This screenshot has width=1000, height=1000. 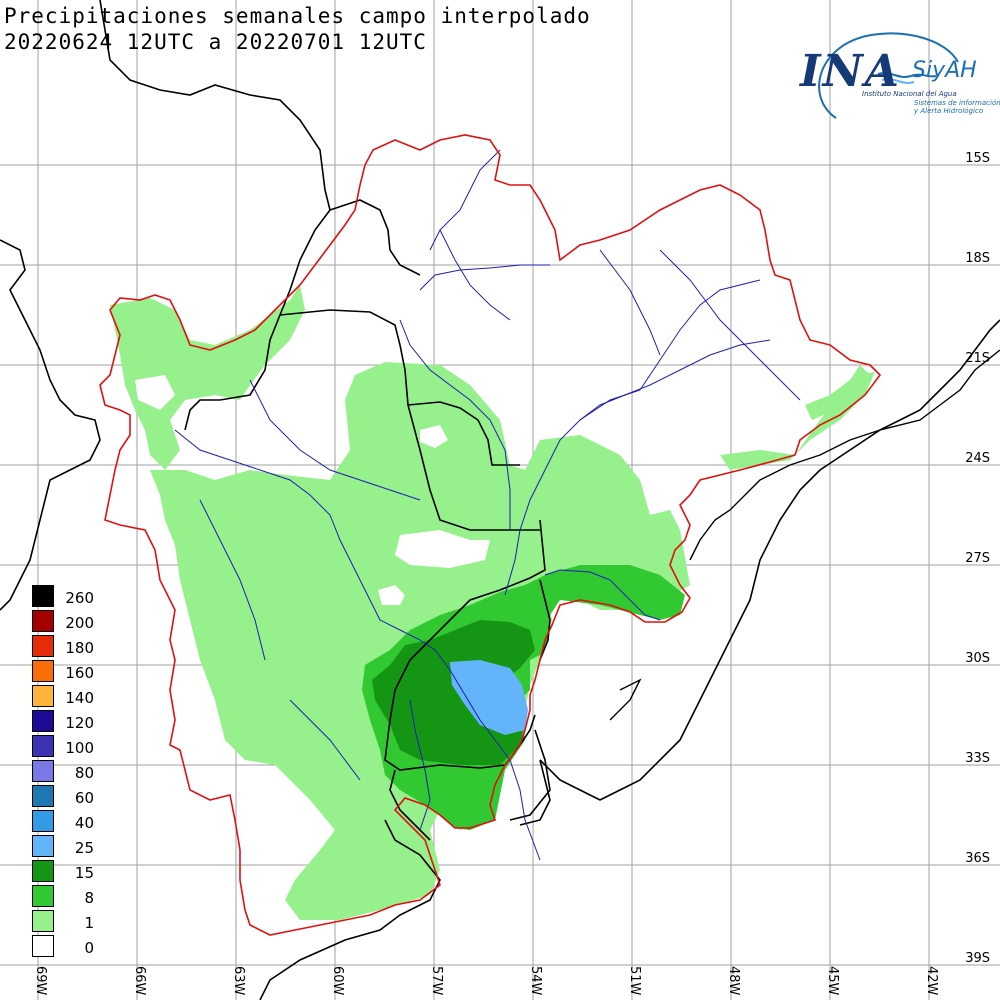 I want to click on legend-label: 1, so click(x=89, y=923).